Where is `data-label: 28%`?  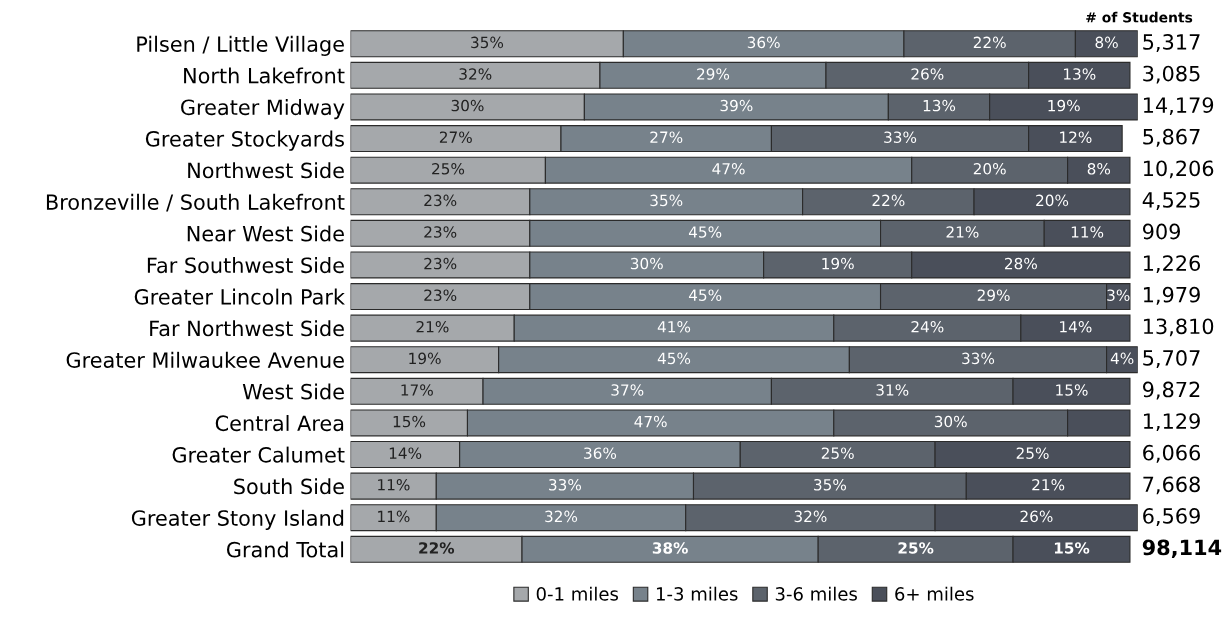 data-label: 28% is located at coordinates (1020, 263).